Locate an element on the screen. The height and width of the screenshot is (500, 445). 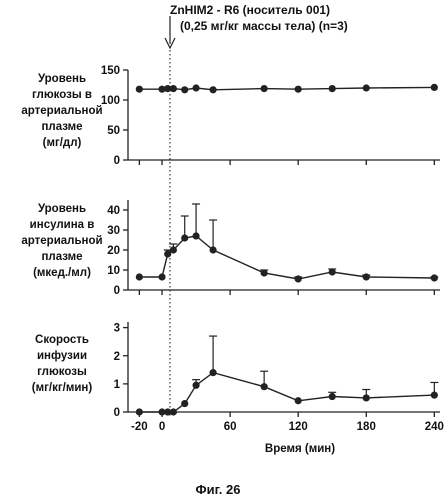
infusion-x-tick-label: 60 is located at coordinates (230, 427).